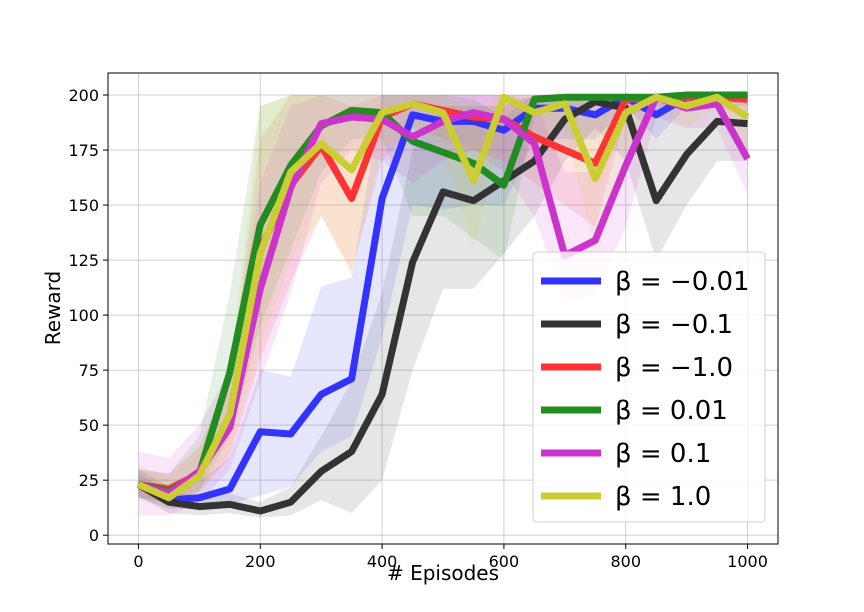 This screenshot has width=864, height=612. Describe the element at coordinates (138, 561) in the screenshot. I see `x-tick-label: 0` at that location.